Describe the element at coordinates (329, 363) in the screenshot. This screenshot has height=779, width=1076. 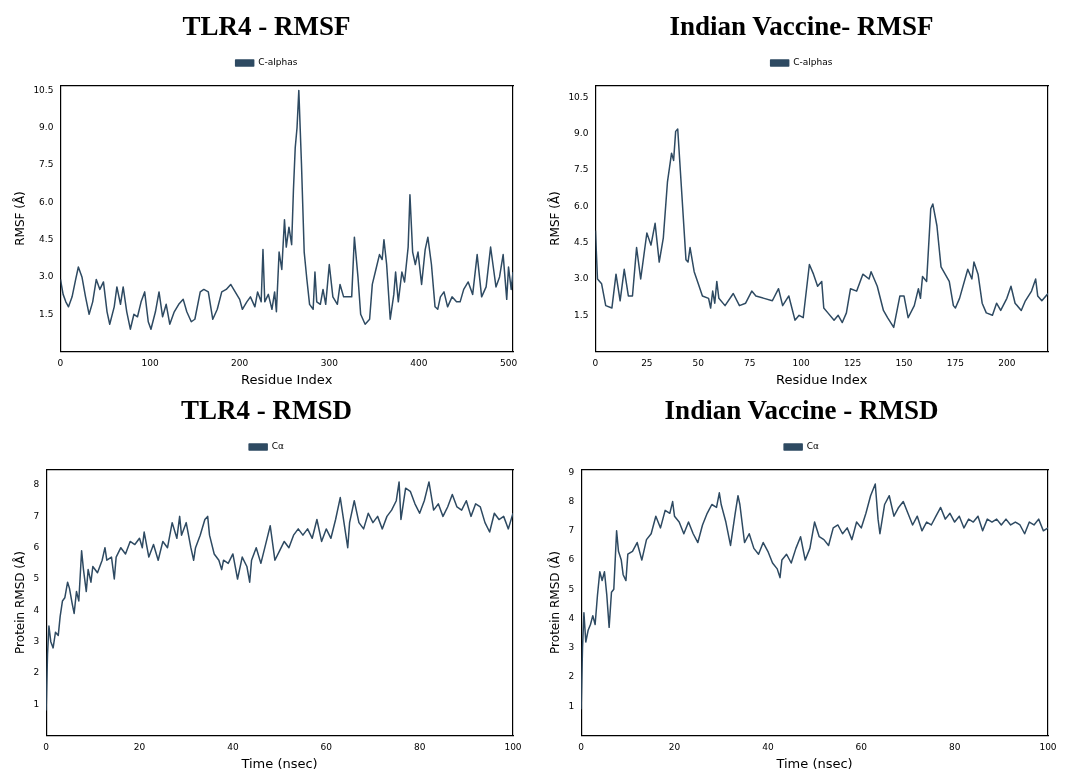
I see `x-tick-label: 300` at that location.